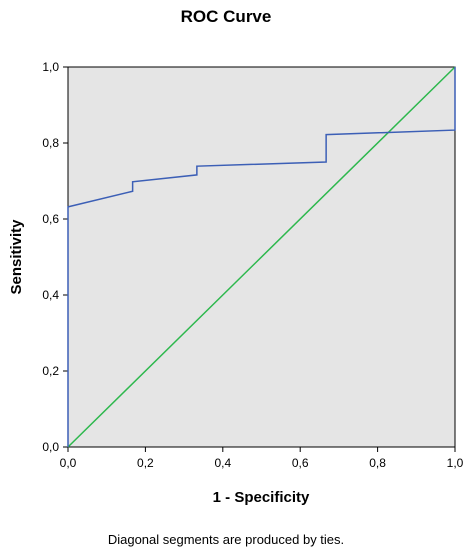  I want to click on x-tick-label: 0,2, so click(145, 463).